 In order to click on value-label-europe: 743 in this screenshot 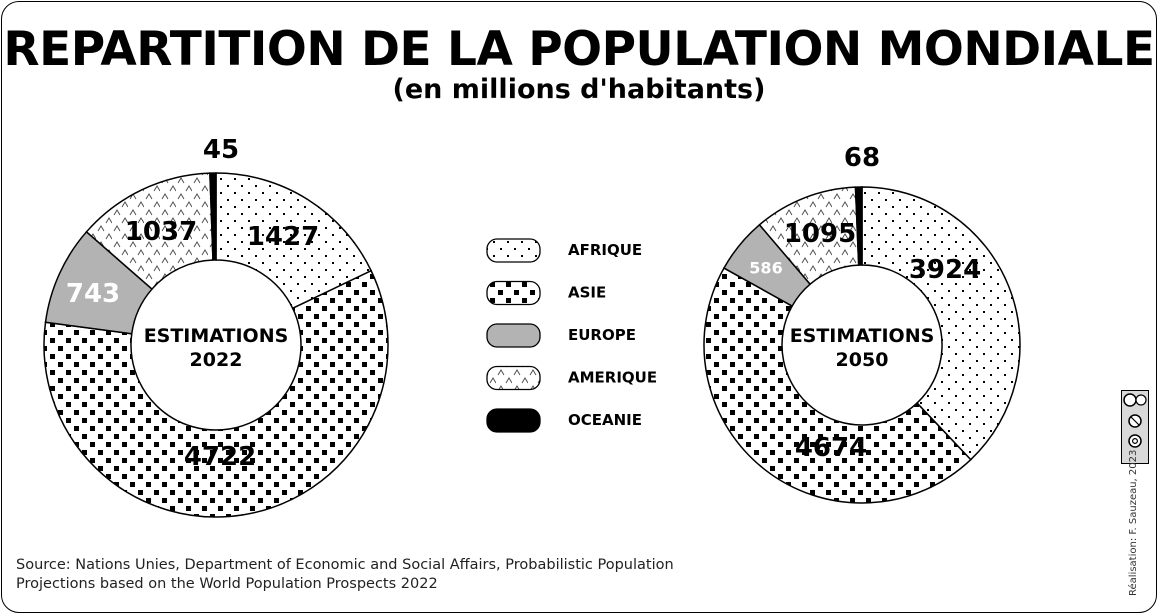, I will do `click(93, 294)`.